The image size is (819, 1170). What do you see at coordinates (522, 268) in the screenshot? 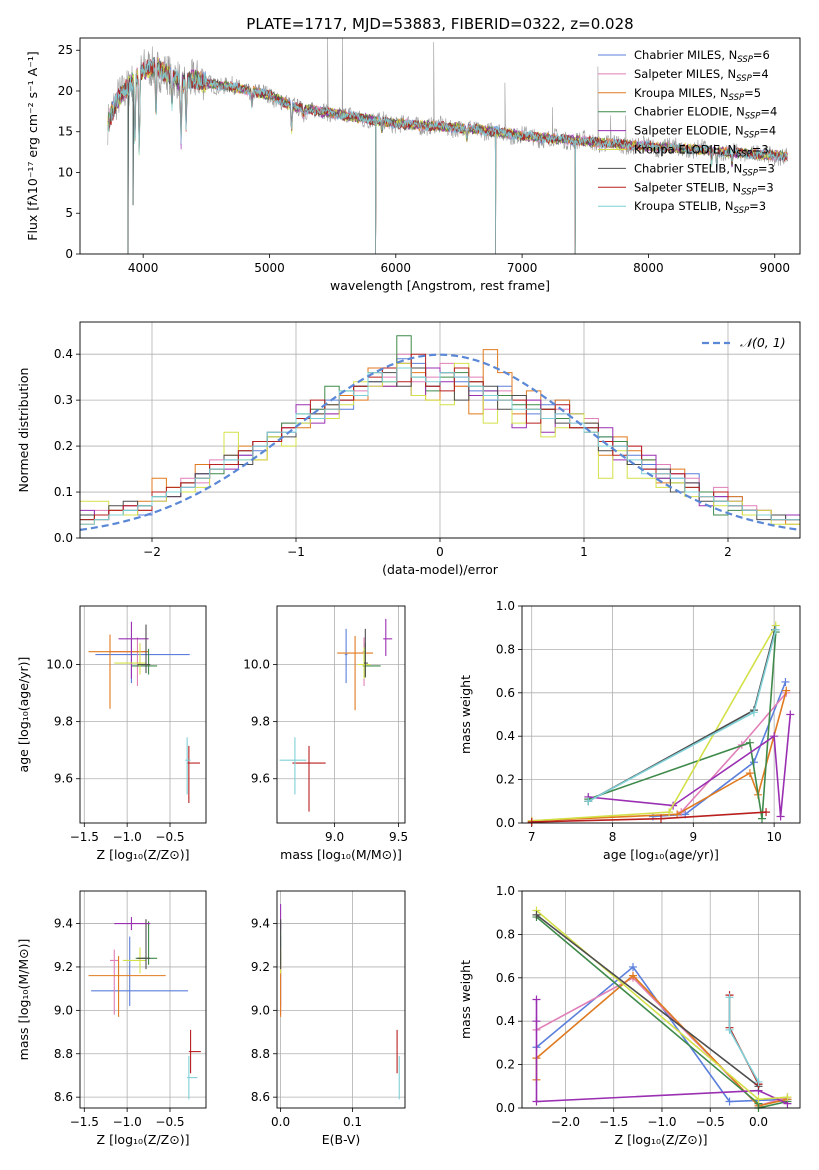
I see `spectrum-x-tick-label: 7000` at bounding box center [522, 268].